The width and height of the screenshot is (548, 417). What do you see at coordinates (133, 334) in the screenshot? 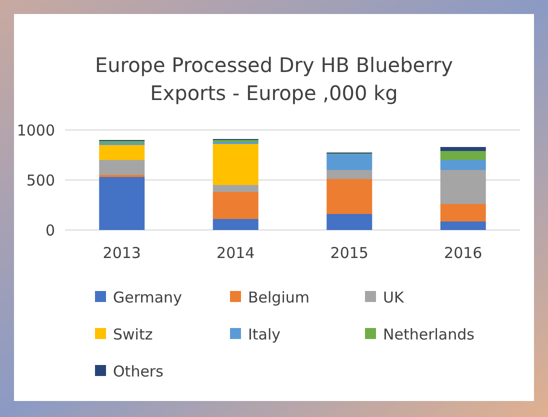
I see `legend-label: Switz` at bounding box center [133, 334].